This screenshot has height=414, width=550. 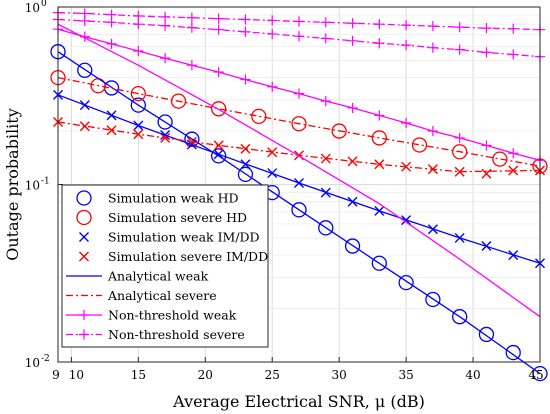 I want to click on legend-entry: Analytical severe, so click(x=141, y=295).